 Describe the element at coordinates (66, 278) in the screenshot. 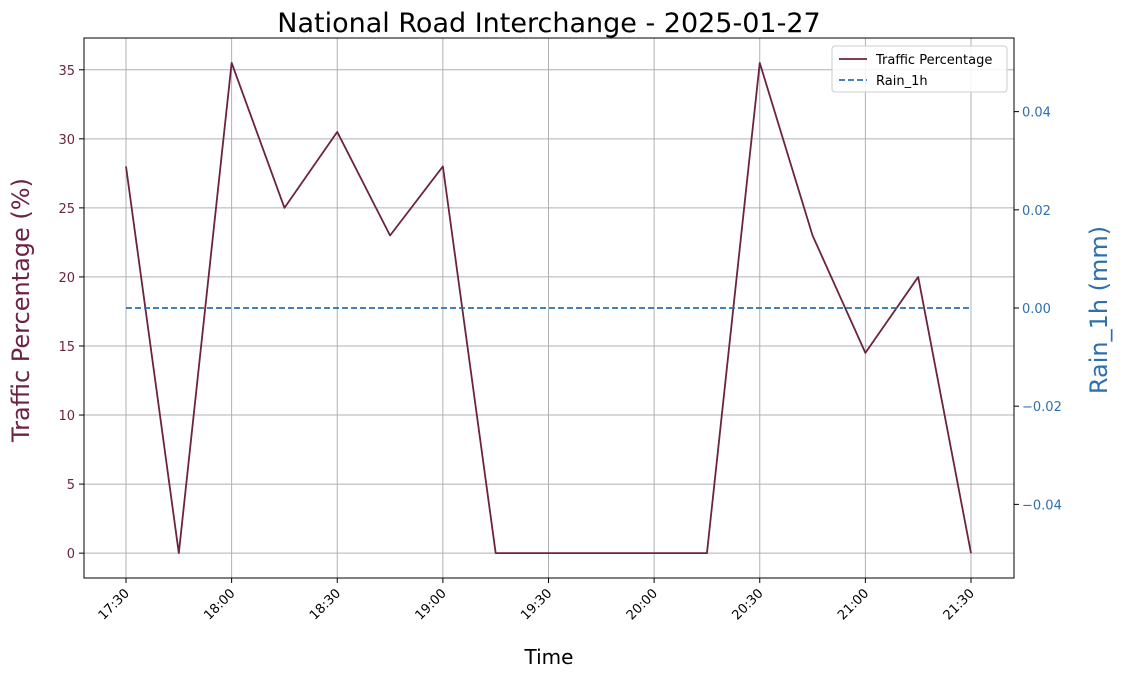

I see `y-left-tick-label: 20` at that location.